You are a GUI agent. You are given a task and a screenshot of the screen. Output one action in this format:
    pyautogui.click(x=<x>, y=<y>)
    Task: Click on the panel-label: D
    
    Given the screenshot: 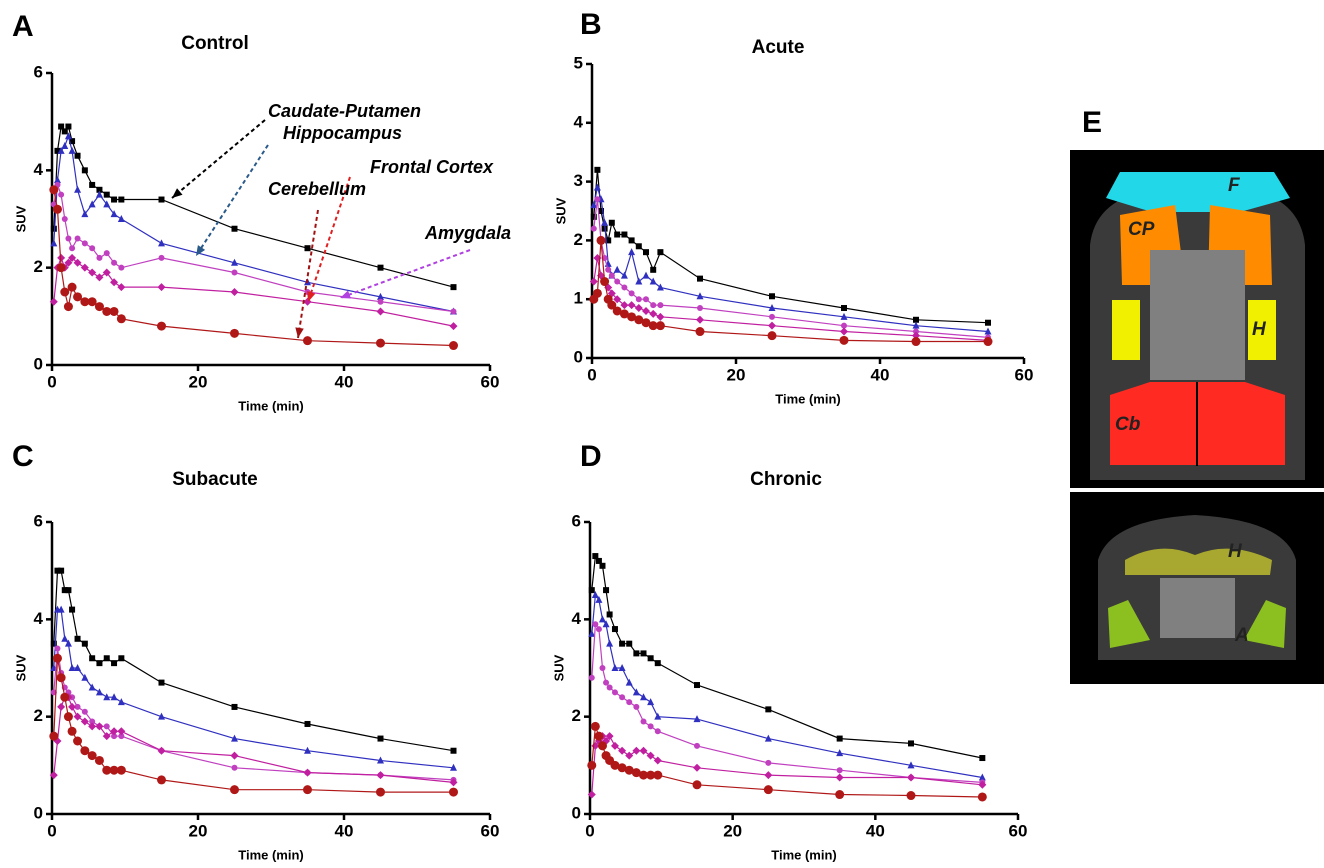 What is the action you would take?
    pyautogui.click(x=591, y=456)
    